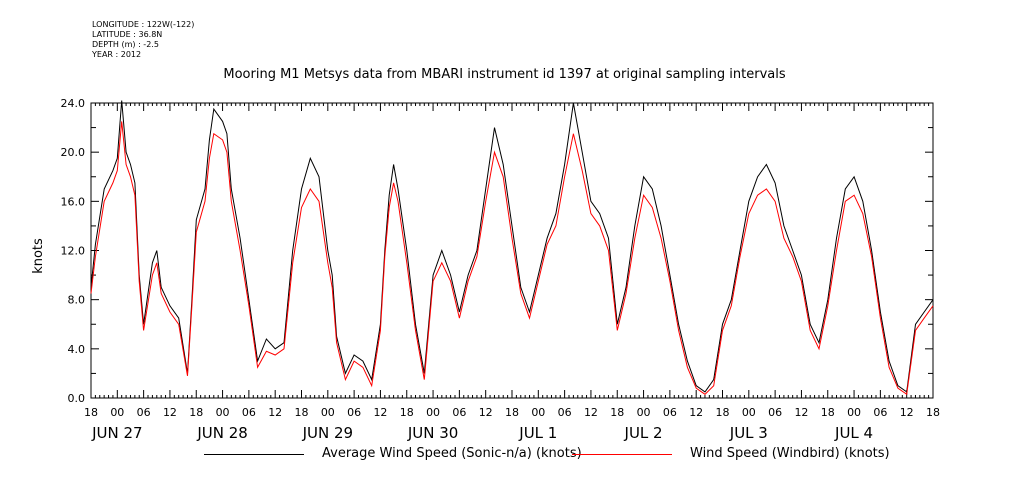 The image size is (1009, 504). I want to click on x-day-label: JUL 4, so click(853, 433).